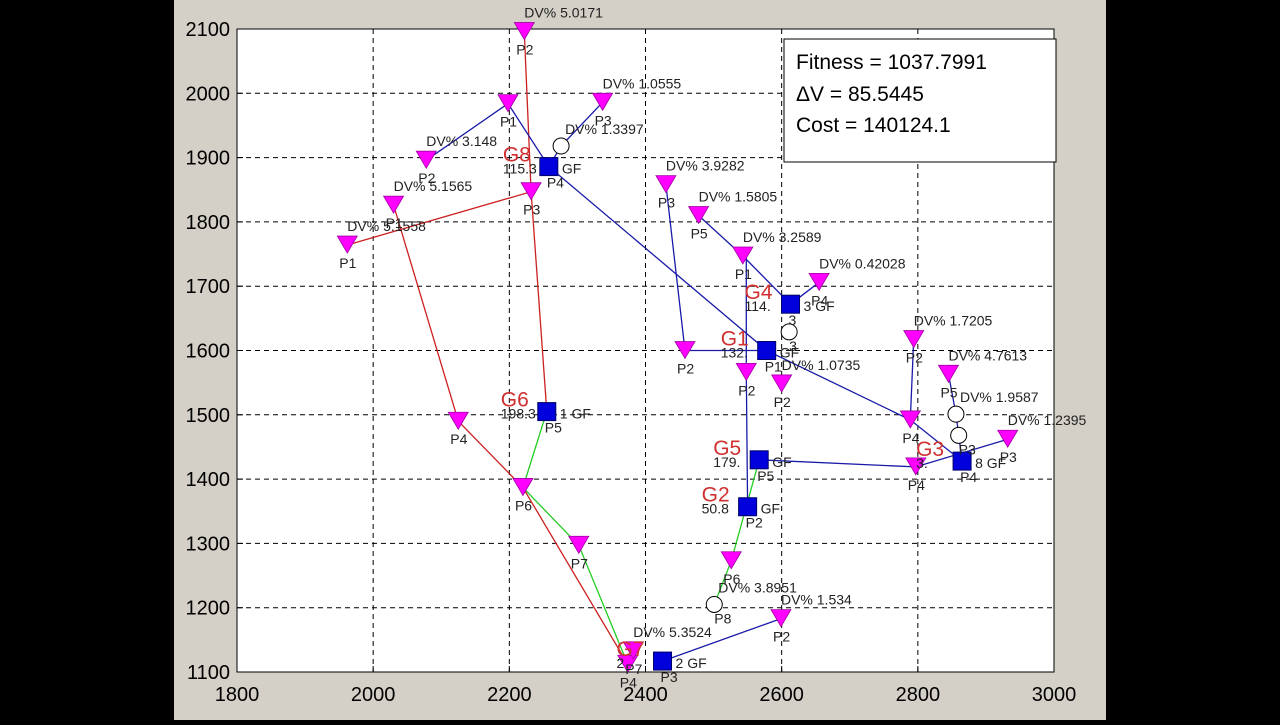  I want to click on group-label: G3, so click(930, 449).